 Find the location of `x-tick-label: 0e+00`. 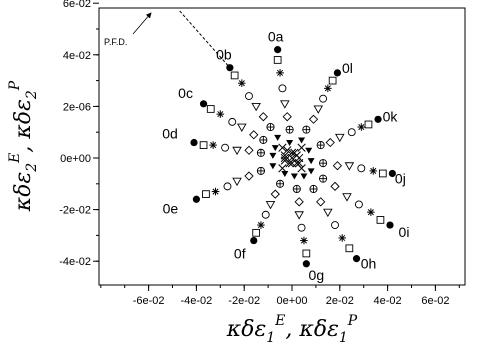

x-tick-label: 0e+00 is located at coordinates (292, 301).